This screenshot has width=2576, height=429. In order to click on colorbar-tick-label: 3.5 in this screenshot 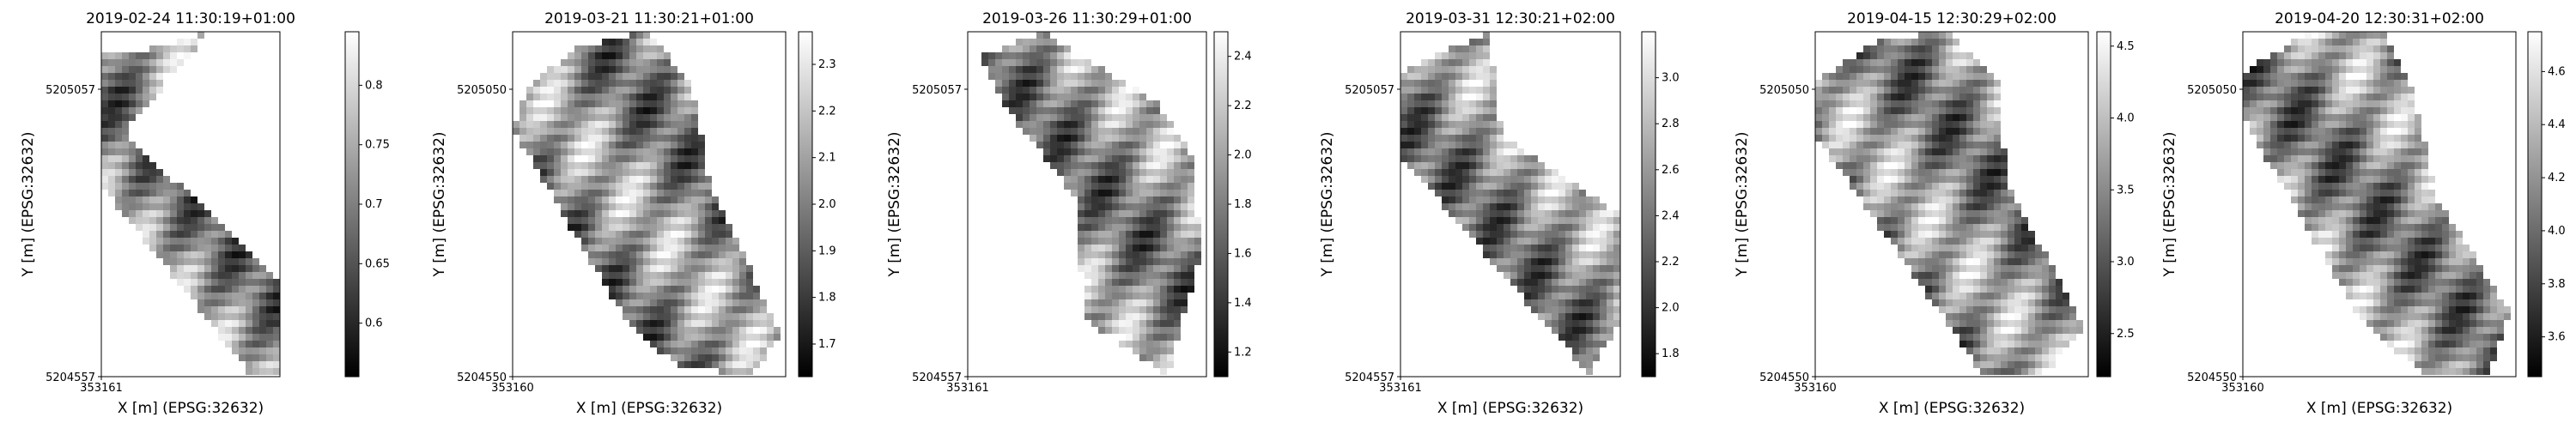, I will do `click(2126, 190)`.